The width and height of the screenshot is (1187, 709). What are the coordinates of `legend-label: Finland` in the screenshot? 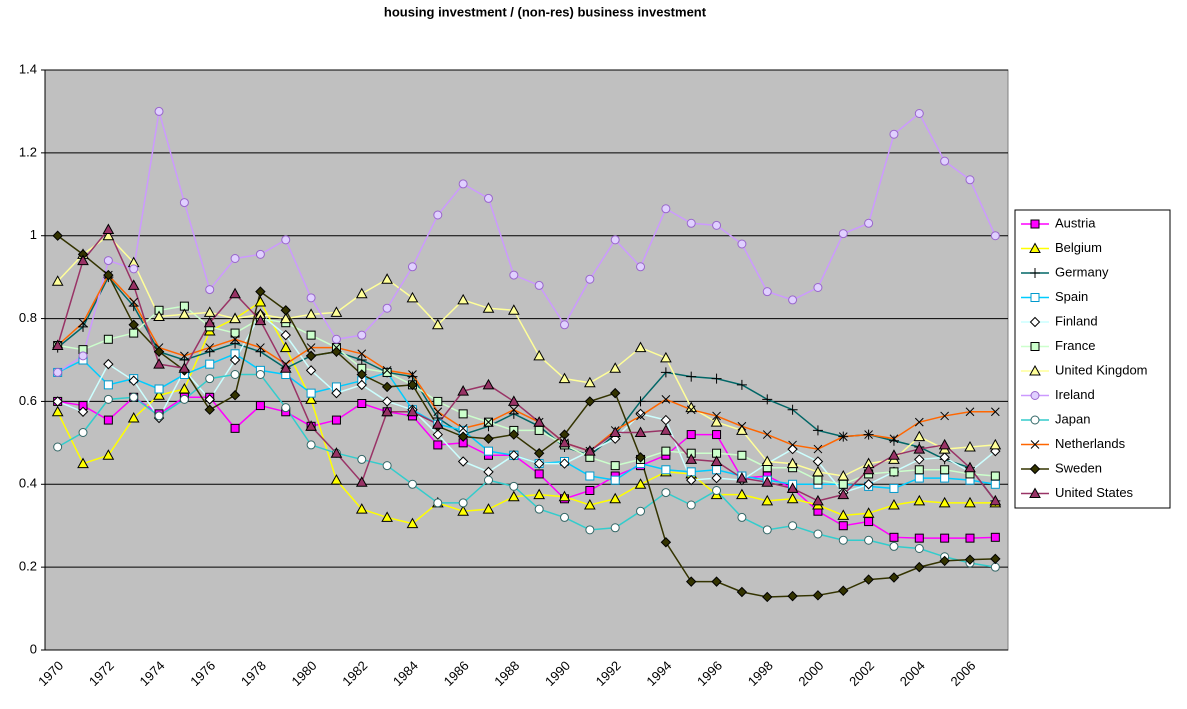 It's located at (1076, 320).